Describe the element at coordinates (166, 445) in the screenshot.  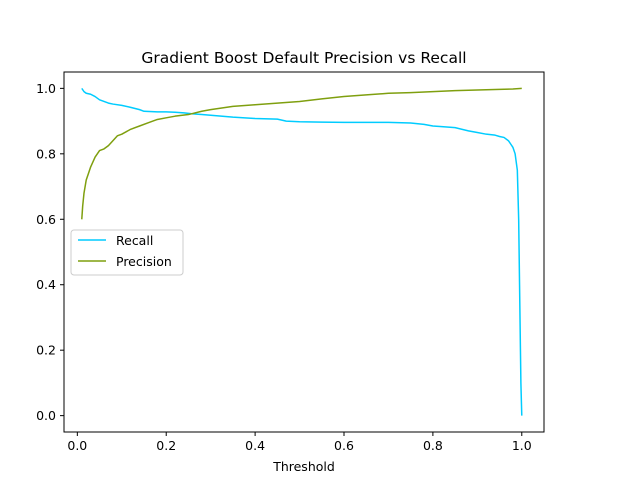
I see `x-tick-label: 0.2` at that location.